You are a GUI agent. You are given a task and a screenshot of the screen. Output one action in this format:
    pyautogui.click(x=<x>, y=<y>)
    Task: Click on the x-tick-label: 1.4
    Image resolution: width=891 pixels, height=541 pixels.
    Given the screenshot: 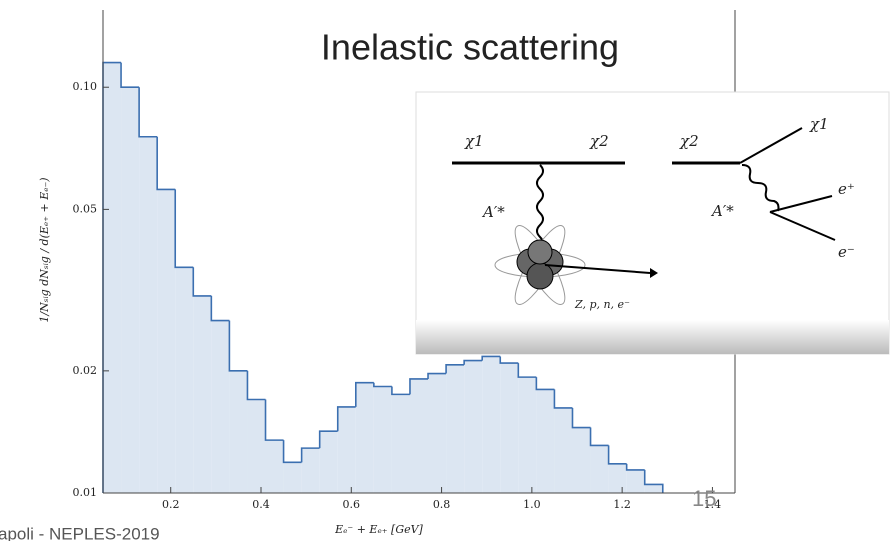 What is the action you would take?
    pyautogui.click(x=713, y=504)
    